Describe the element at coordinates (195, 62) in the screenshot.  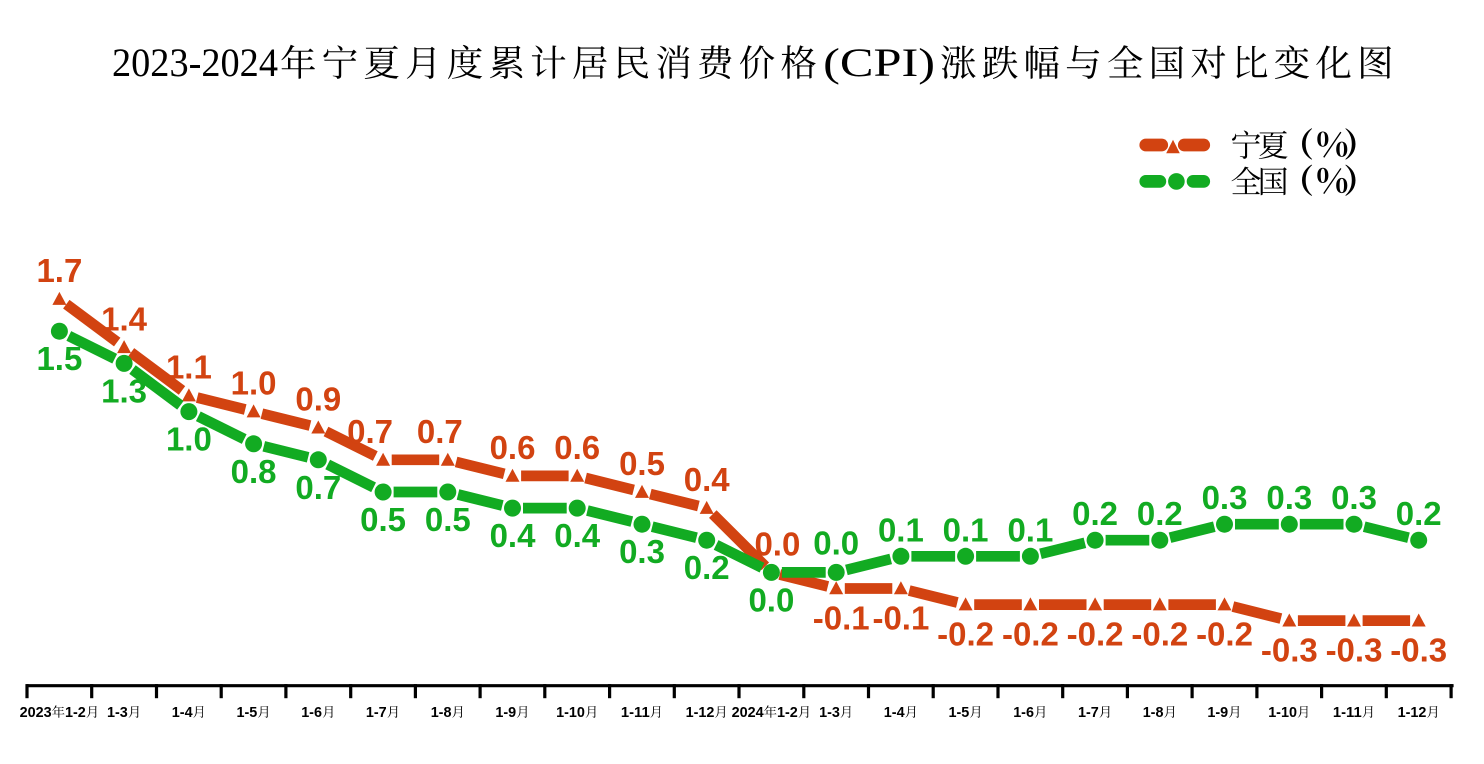
I see `svg-text: 2023-2024` at that location.